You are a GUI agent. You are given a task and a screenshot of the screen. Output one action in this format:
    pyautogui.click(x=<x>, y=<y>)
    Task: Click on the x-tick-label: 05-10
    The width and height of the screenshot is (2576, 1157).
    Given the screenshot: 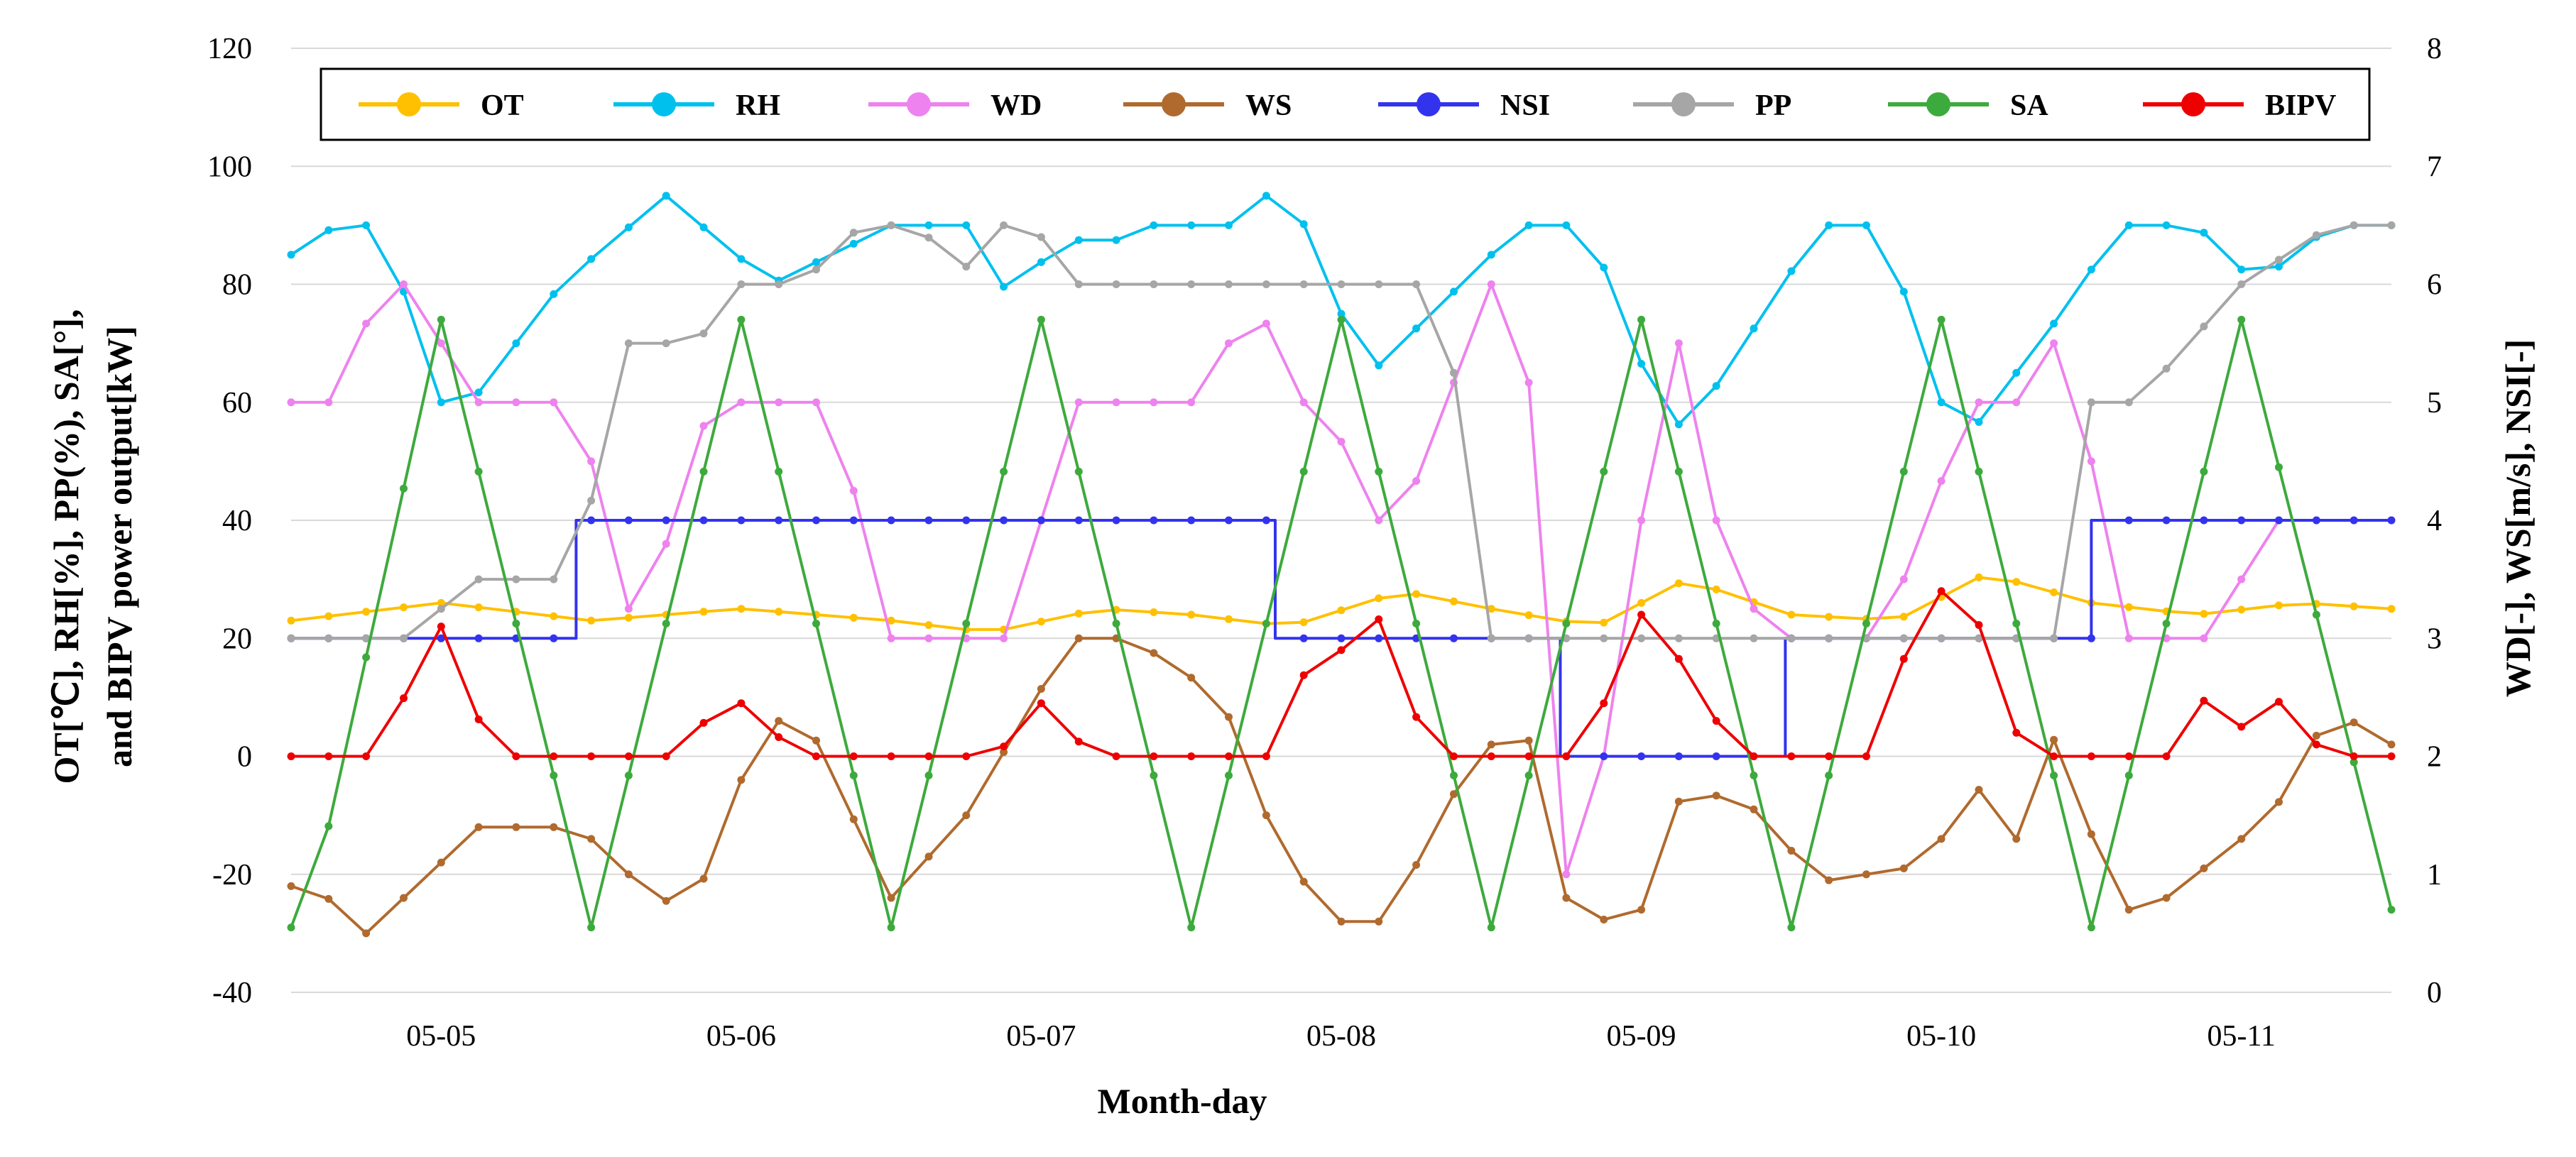 What is the action you would take?
    pyautogui.click(x=1941, y=1036)
    